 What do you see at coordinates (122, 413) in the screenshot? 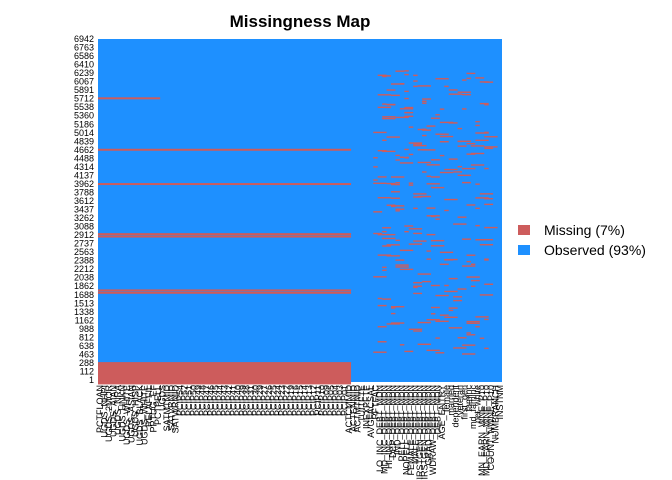
I see `x-tick-label: UGDS_UNKN` at bounding box center [122, 413].